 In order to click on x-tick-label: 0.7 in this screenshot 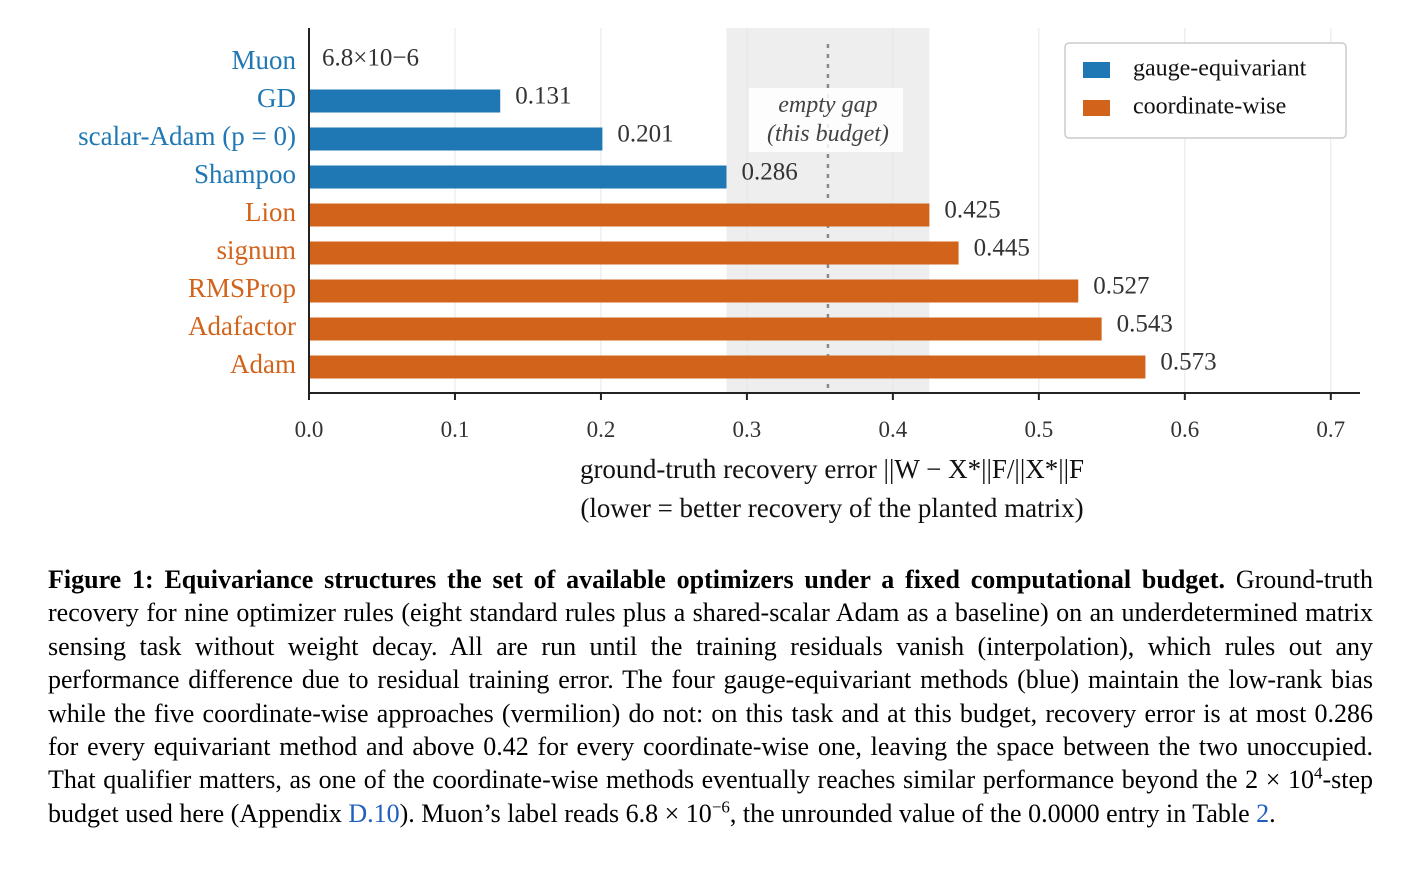, I will do `click(1330, 429)`.